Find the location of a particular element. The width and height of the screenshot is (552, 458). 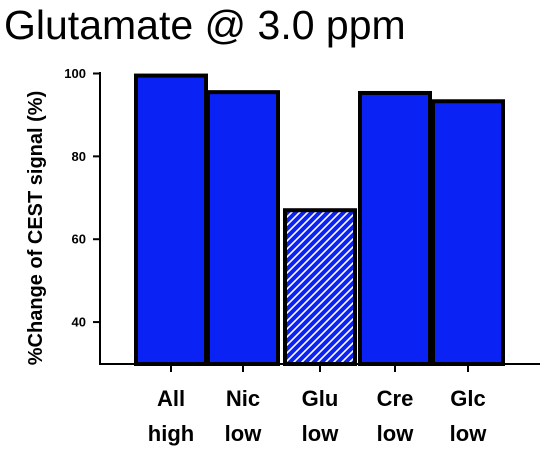

x-tick-label: Nic is located at coordinates (243, 398).